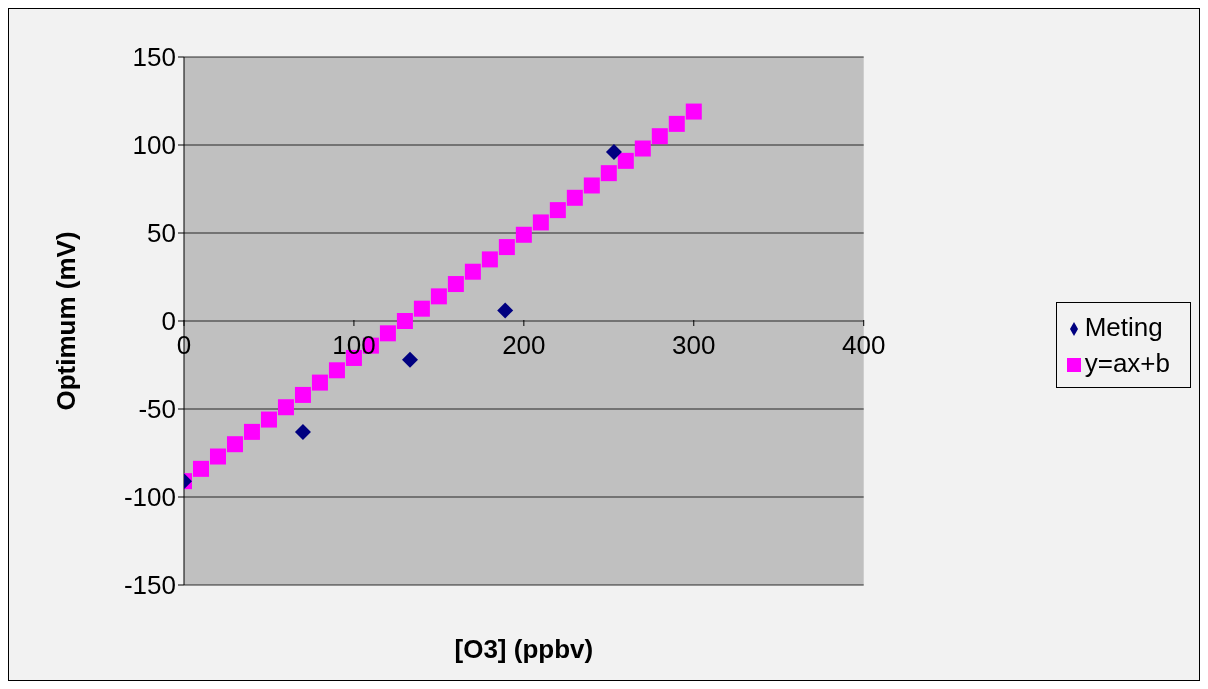 The width and height of the screenshot is (1208, 689). What do you see at coordinates (1123, 326) in the screenshot?
I see `legend-label: Meting` at bounding box center [1123, 326].